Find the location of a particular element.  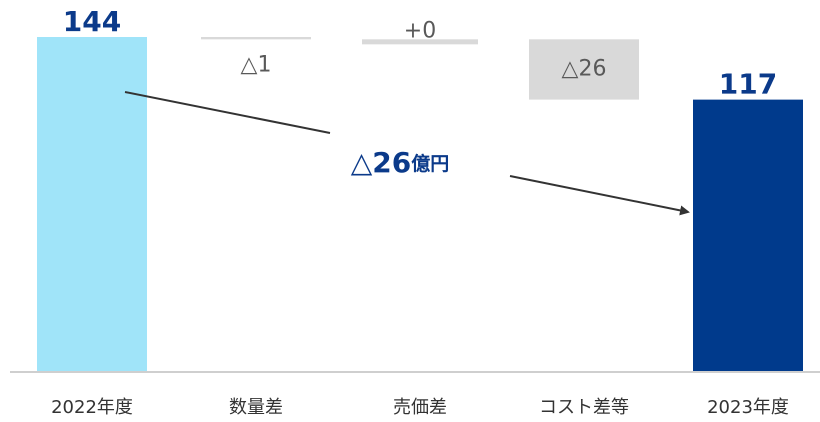

annotation: △26億円 is located at coordinates (400, 162).